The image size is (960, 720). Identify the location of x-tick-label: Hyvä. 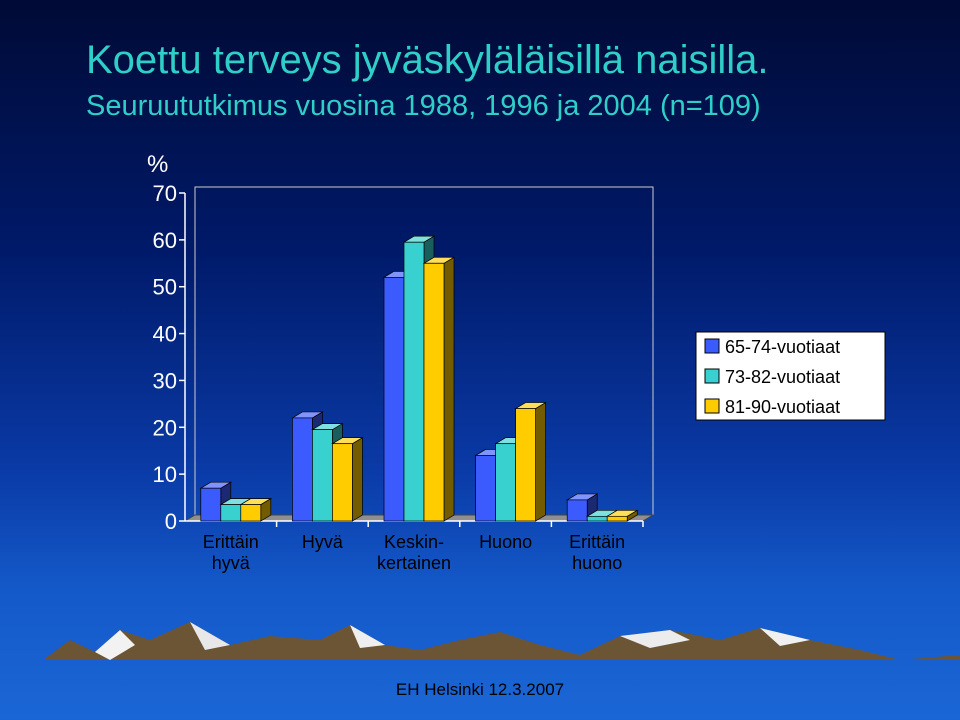
(323, 542).